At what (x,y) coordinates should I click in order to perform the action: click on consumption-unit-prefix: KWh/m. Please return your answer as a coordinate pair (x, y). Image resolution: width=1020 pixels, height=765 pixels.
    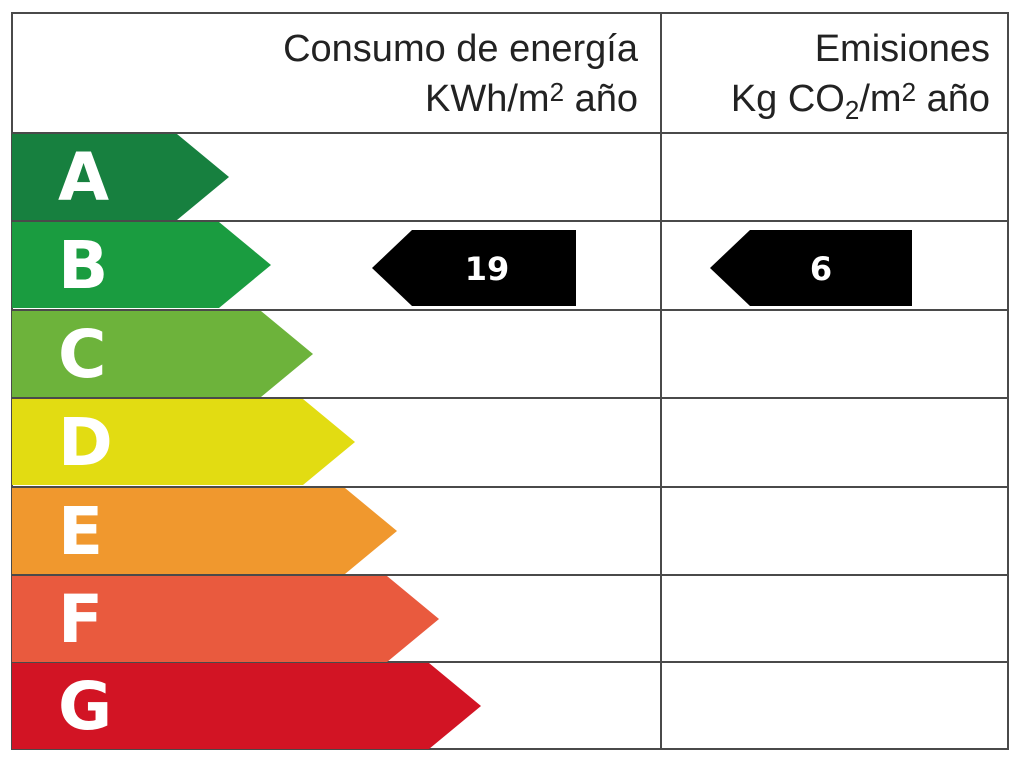
    Looking at the image, I should click on (487, 99).